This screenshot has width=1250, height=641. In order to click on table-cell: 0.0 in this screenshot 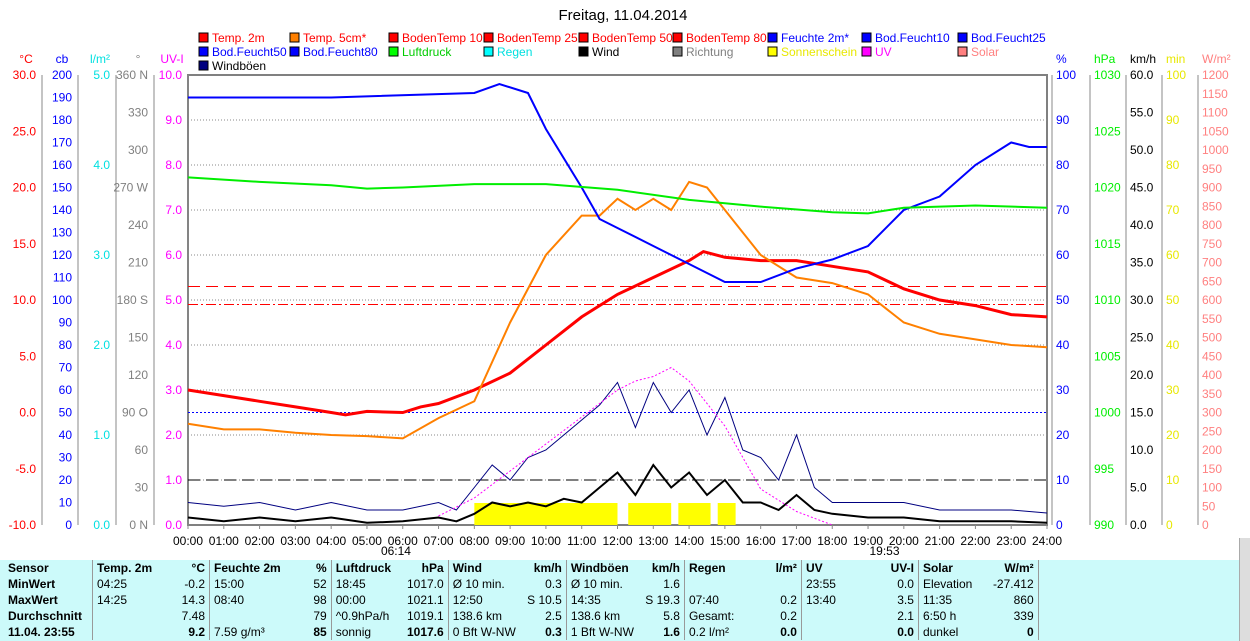, I will do `click(895, 584)`.